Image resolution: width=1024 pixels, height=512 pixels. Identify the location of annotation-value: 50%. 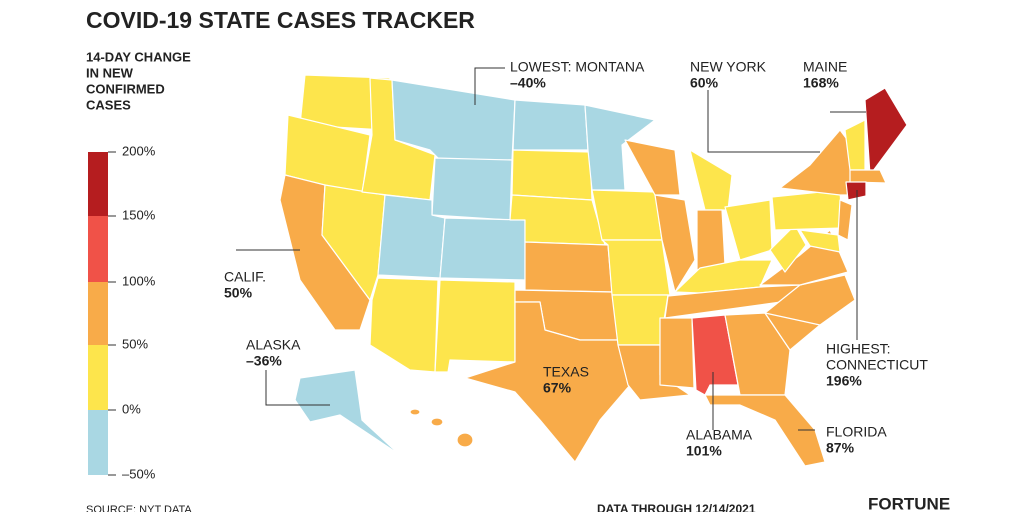
(238, 293).